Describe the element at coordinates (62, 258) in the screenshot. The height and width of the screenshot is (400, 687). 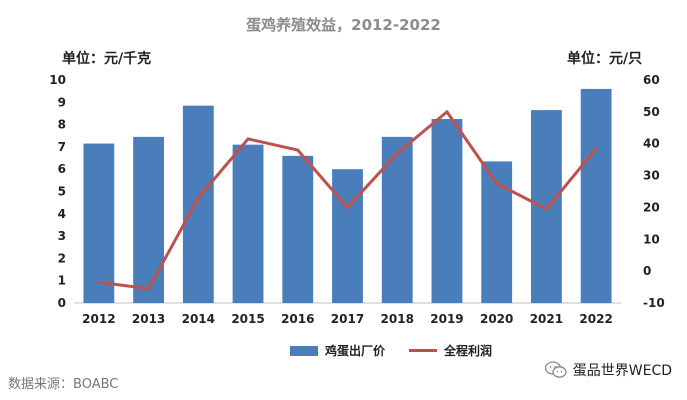
I see `left-axis-tick-label: 2` at that location.